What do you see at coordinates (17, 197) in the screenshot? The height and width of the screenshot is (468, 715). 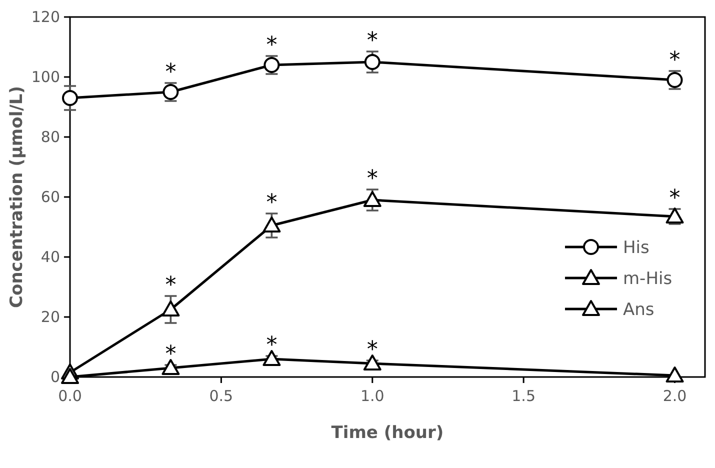 I see `y-axis-title: Concentration (μmol/L)` at bounding box center [17, 197].